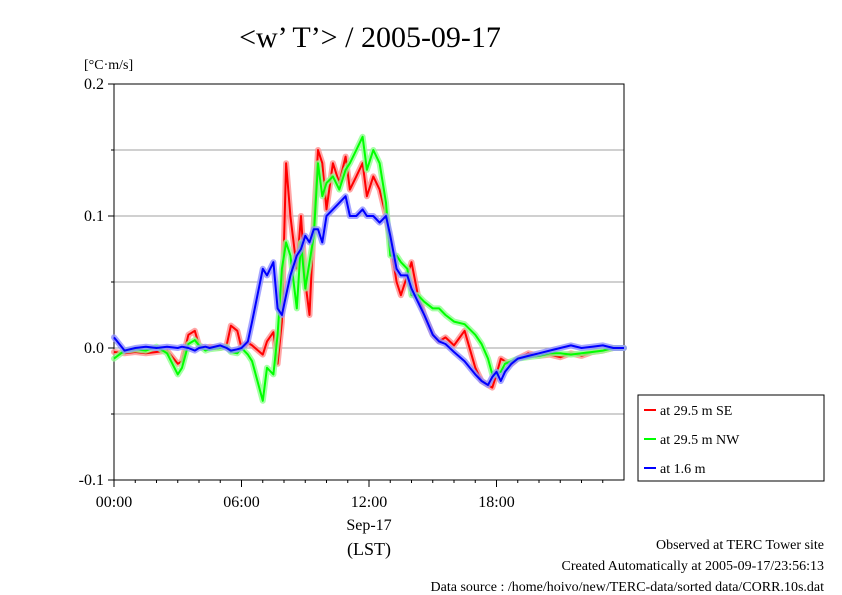 This screenshot has width=842, height=595. What do you see at coordinates (696, 411) in the screenshot?
I see `legend-entry: at 29.5 m SE` at bounding box center [696, 411].